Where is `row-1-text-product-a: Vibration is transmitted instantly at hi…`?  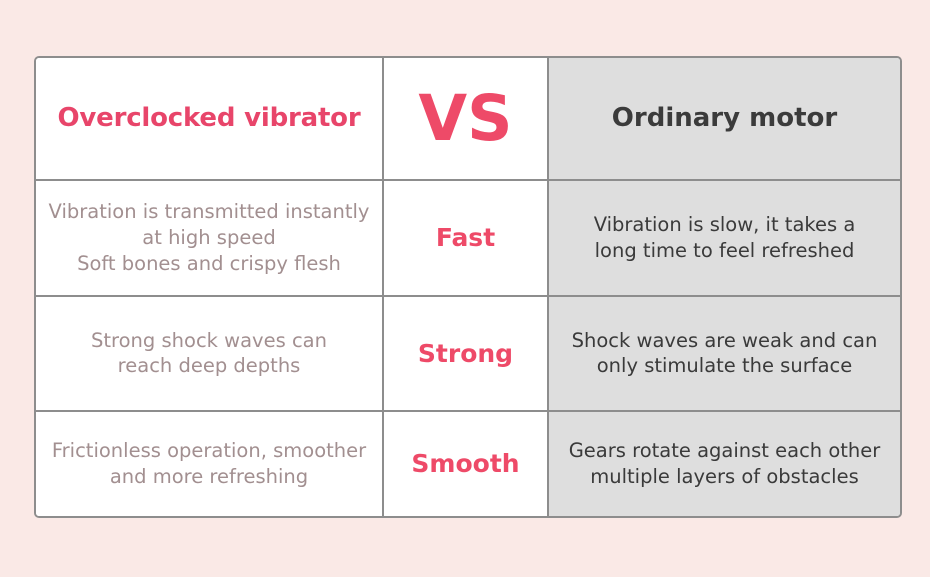
row-1-text-product-a: Vibration is transmitted instantly at hi… is located at coordinates (209, 237).